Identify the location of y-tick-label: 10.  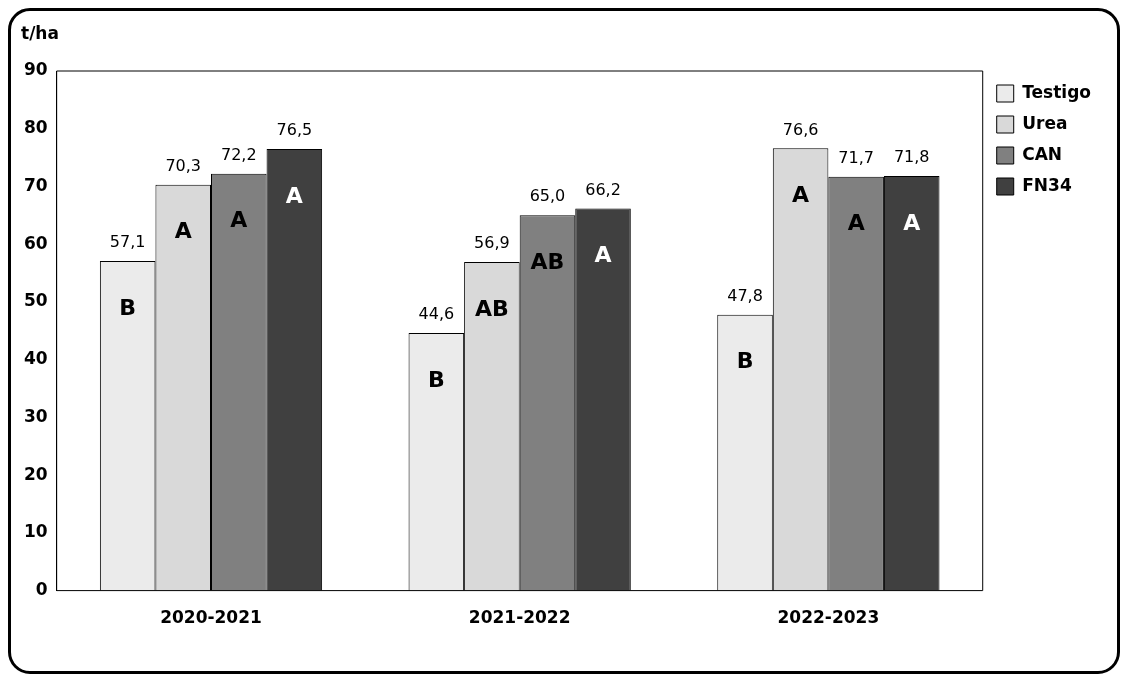
(35, 531).